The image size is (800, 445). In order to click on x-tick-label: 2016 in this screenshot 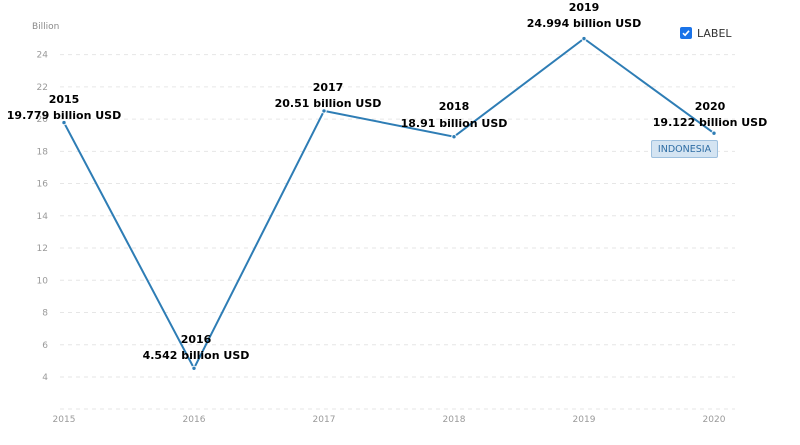, I will do `click(194, 420)`.